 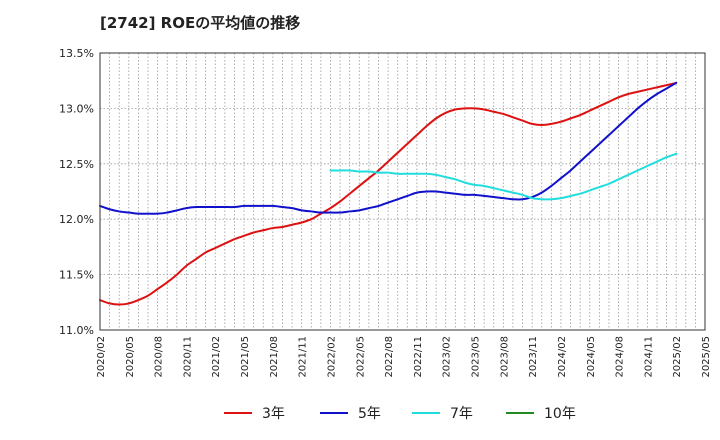 I want to click on x-tick-label: 2024/02, so click(x=562, y=357).